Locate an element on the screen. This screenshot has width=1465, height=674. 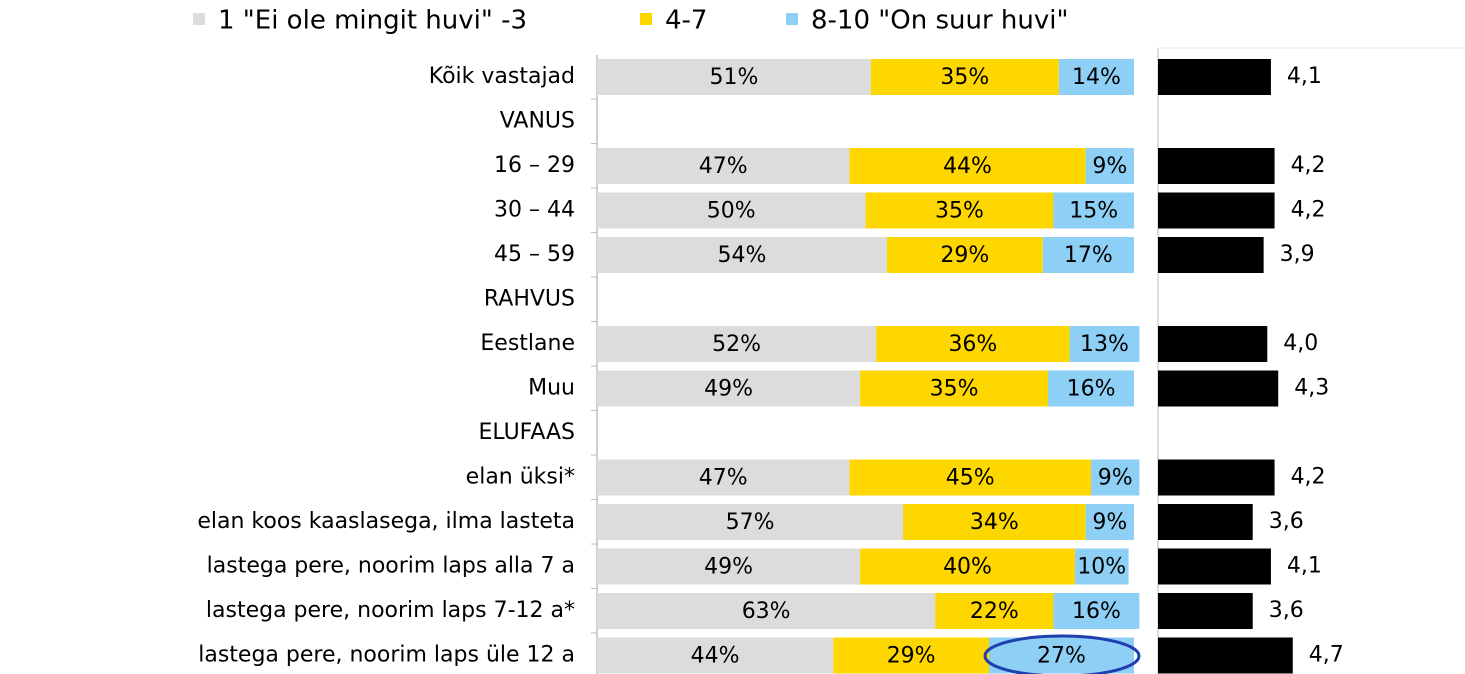
data-label: 4,7 is located at coordinates (1326, 655).